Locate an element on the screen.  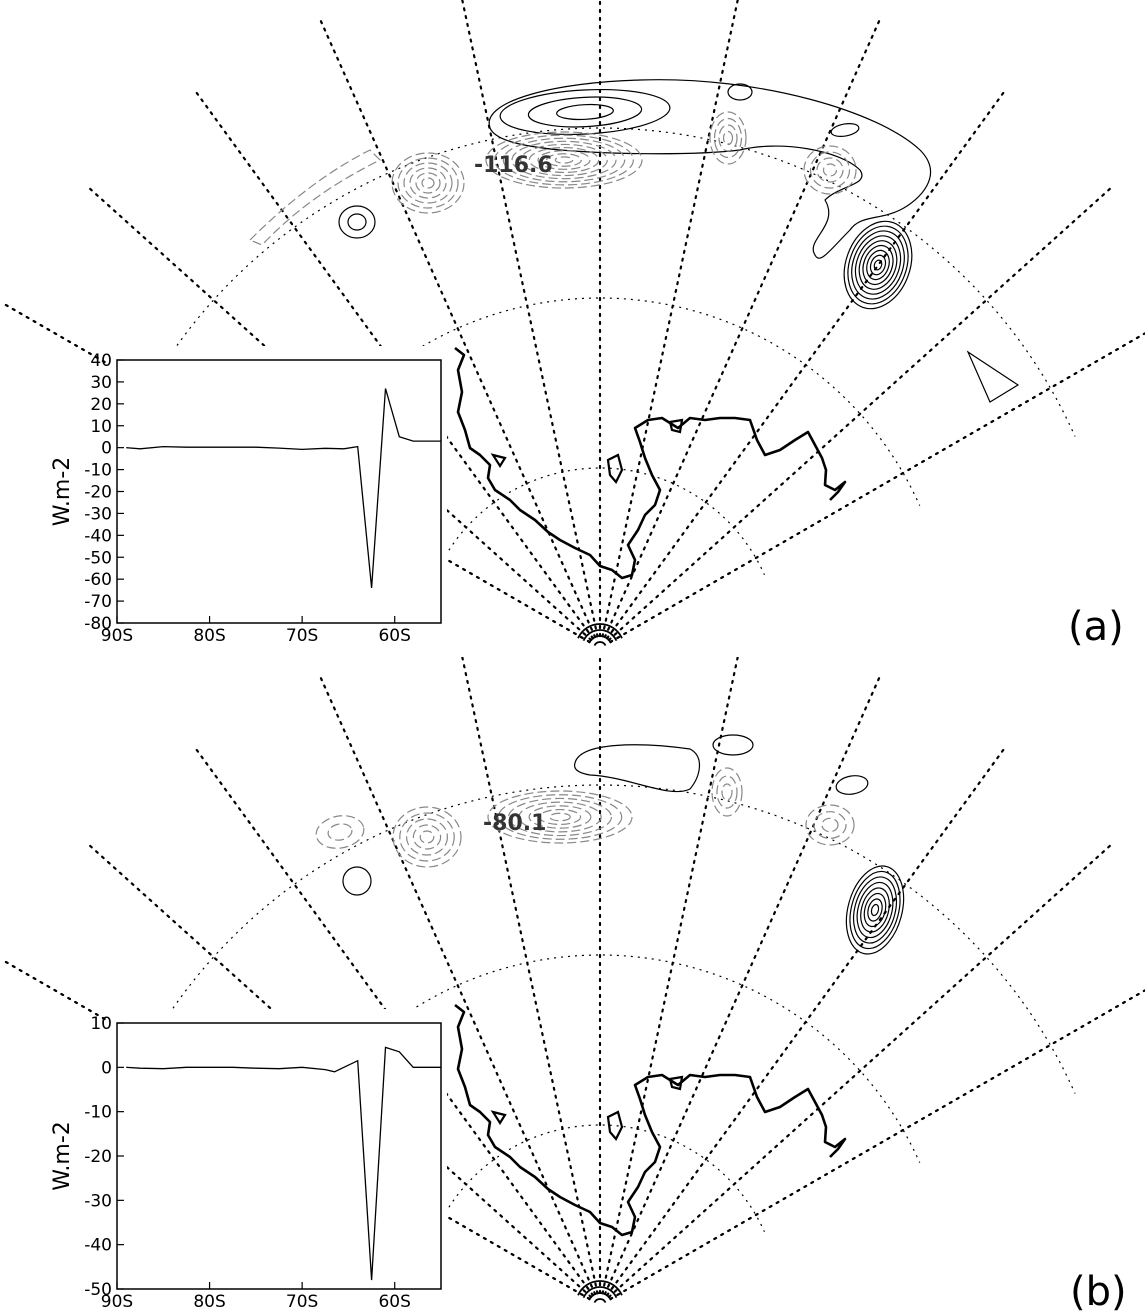
x-tick-label: 90S is located at coordinates (117, 636).